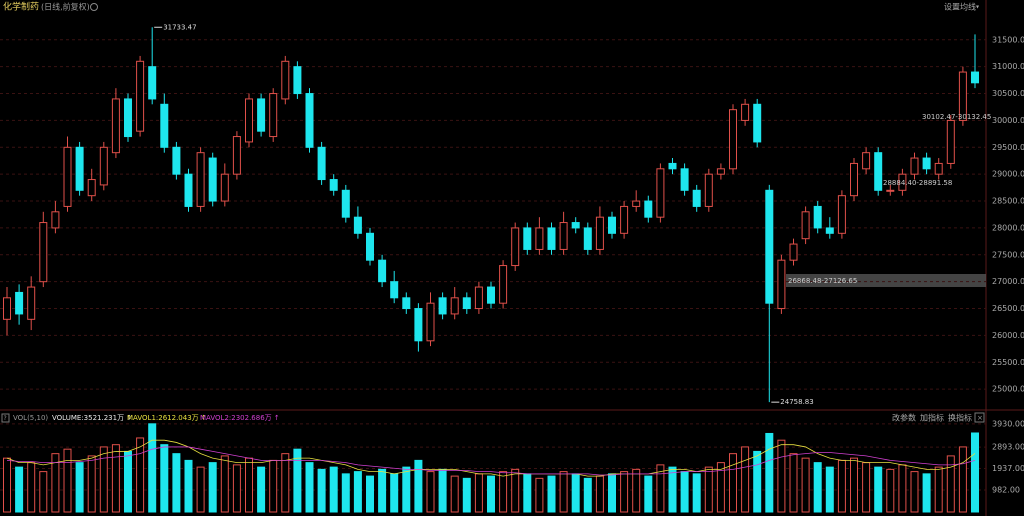 The width and height of the screenshot is (1024, 516). Describe the element at coordinates (960, 7) in the screenshot. I see `ma-setting: 设置均线` at that location.